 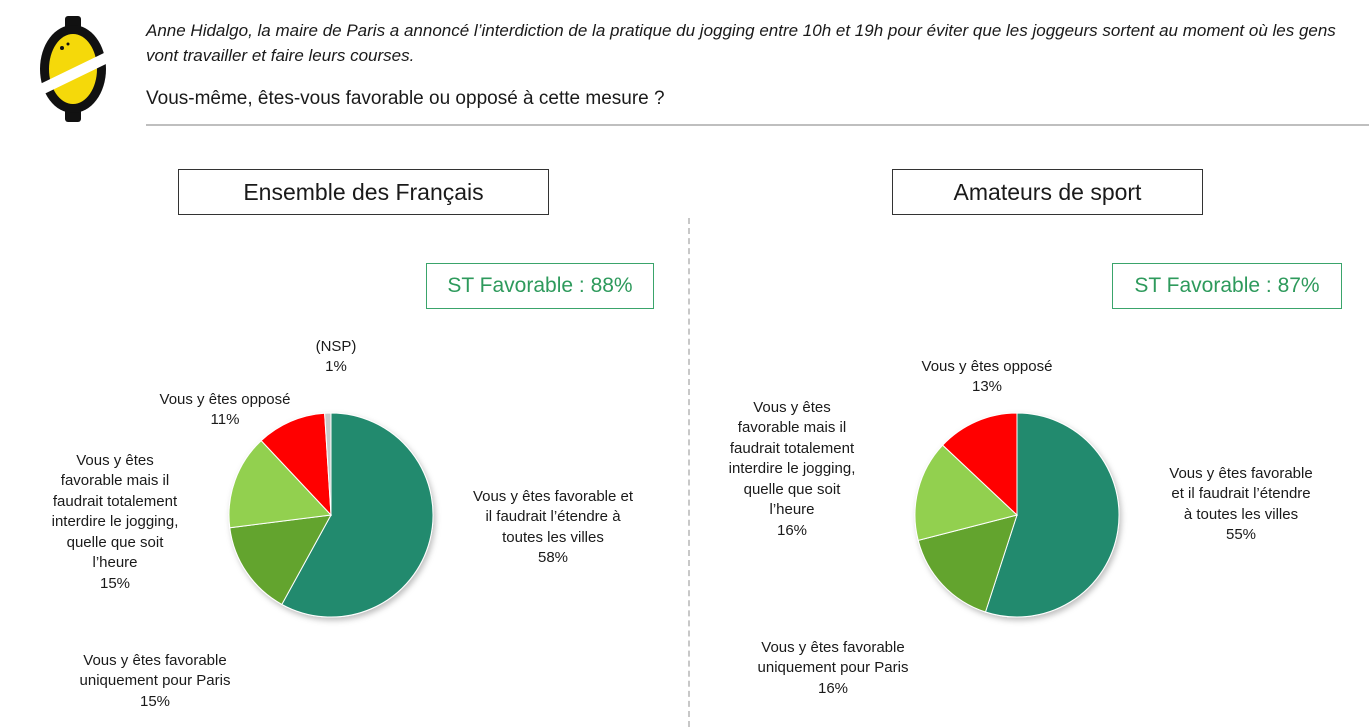 I want to click on label-nsp: (NSP) 1%, so click(x=336, y=356).